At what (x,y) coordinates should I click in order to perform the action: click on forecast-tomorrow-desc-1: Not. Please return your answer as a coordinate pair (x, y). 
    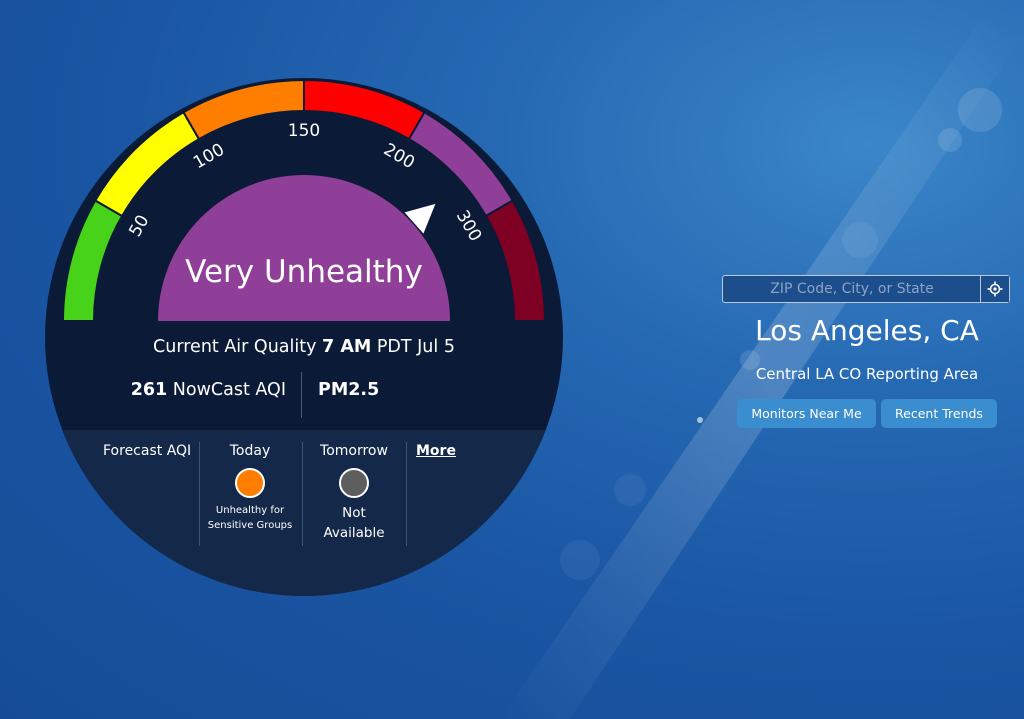
    Looking at the image, I should click on (354, 513).